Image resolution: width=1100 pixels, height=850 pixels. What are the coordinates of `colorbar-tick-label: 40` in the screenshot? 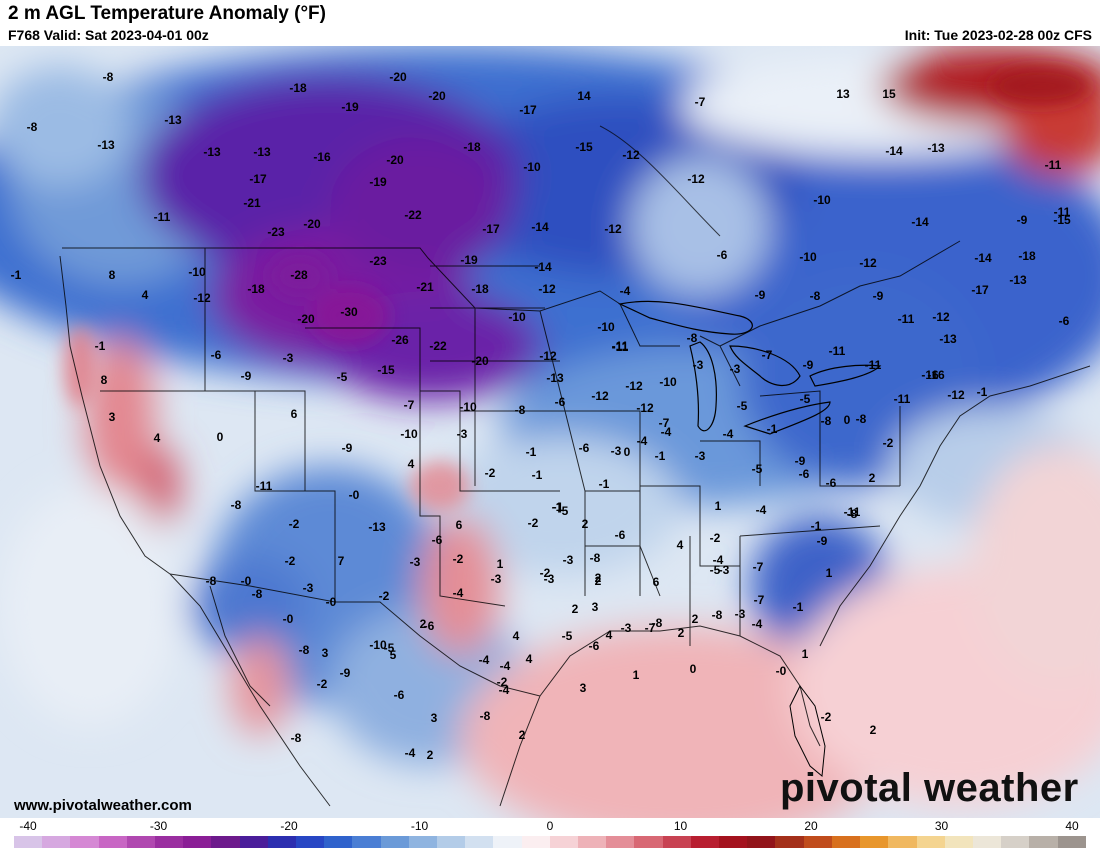 It's located at (1072, 826).